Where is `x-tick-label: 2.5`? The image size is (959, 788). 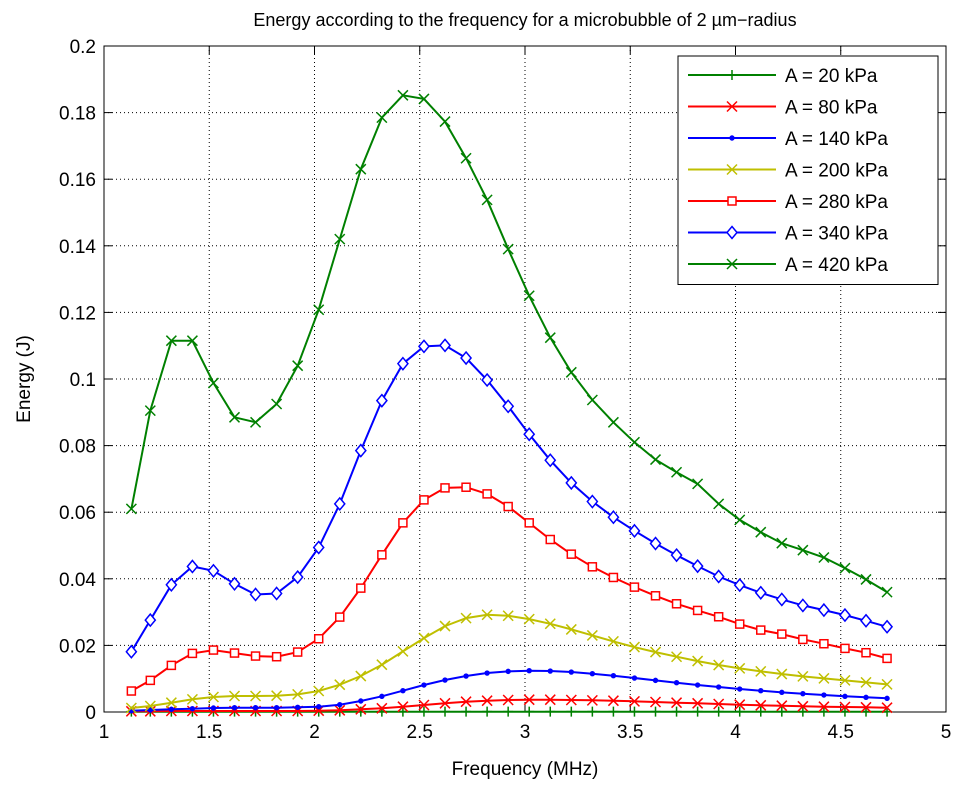
x-tick-label: 2.5 is located at coordinates (420, 732).